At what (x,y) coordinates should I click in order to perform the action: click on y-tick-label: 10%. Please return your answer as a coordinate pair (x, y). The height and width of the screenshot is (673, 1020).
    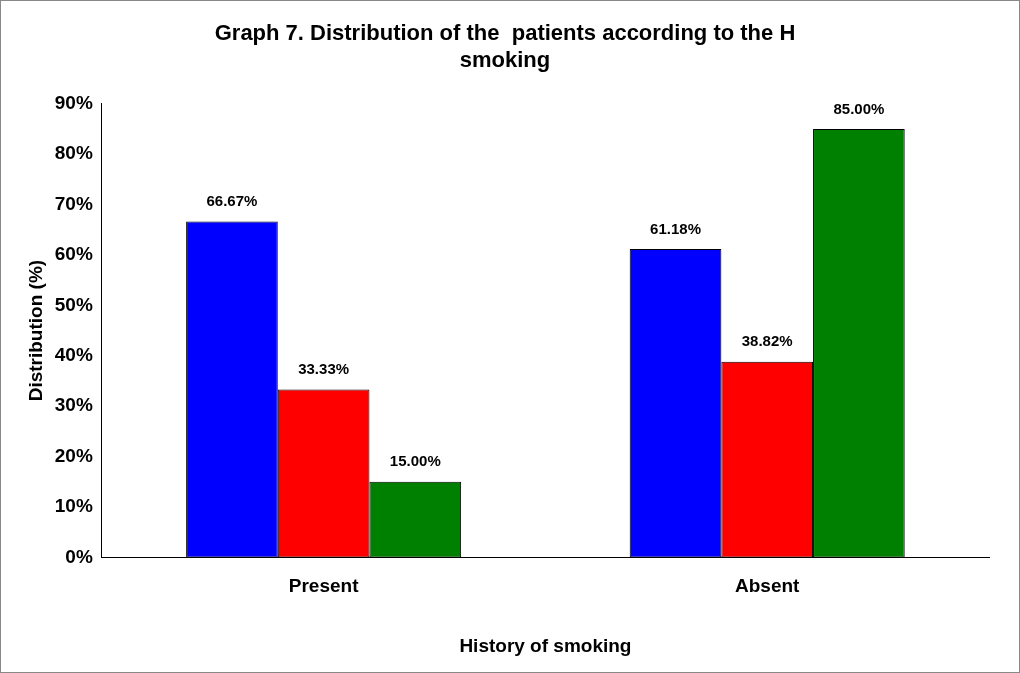
    Looking at the image, I should click on (73, 506).